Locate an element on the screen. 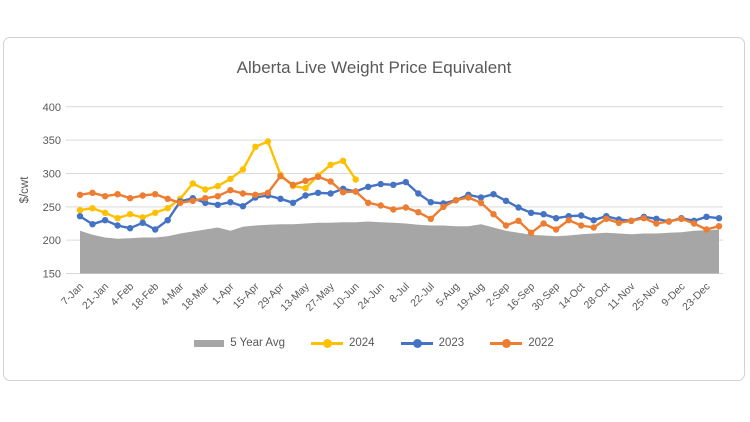 The height and width of the screenshot is (422, 750). chart-title: Alberta Live Weight Price Equivalent is located at coordinates (374, 67).